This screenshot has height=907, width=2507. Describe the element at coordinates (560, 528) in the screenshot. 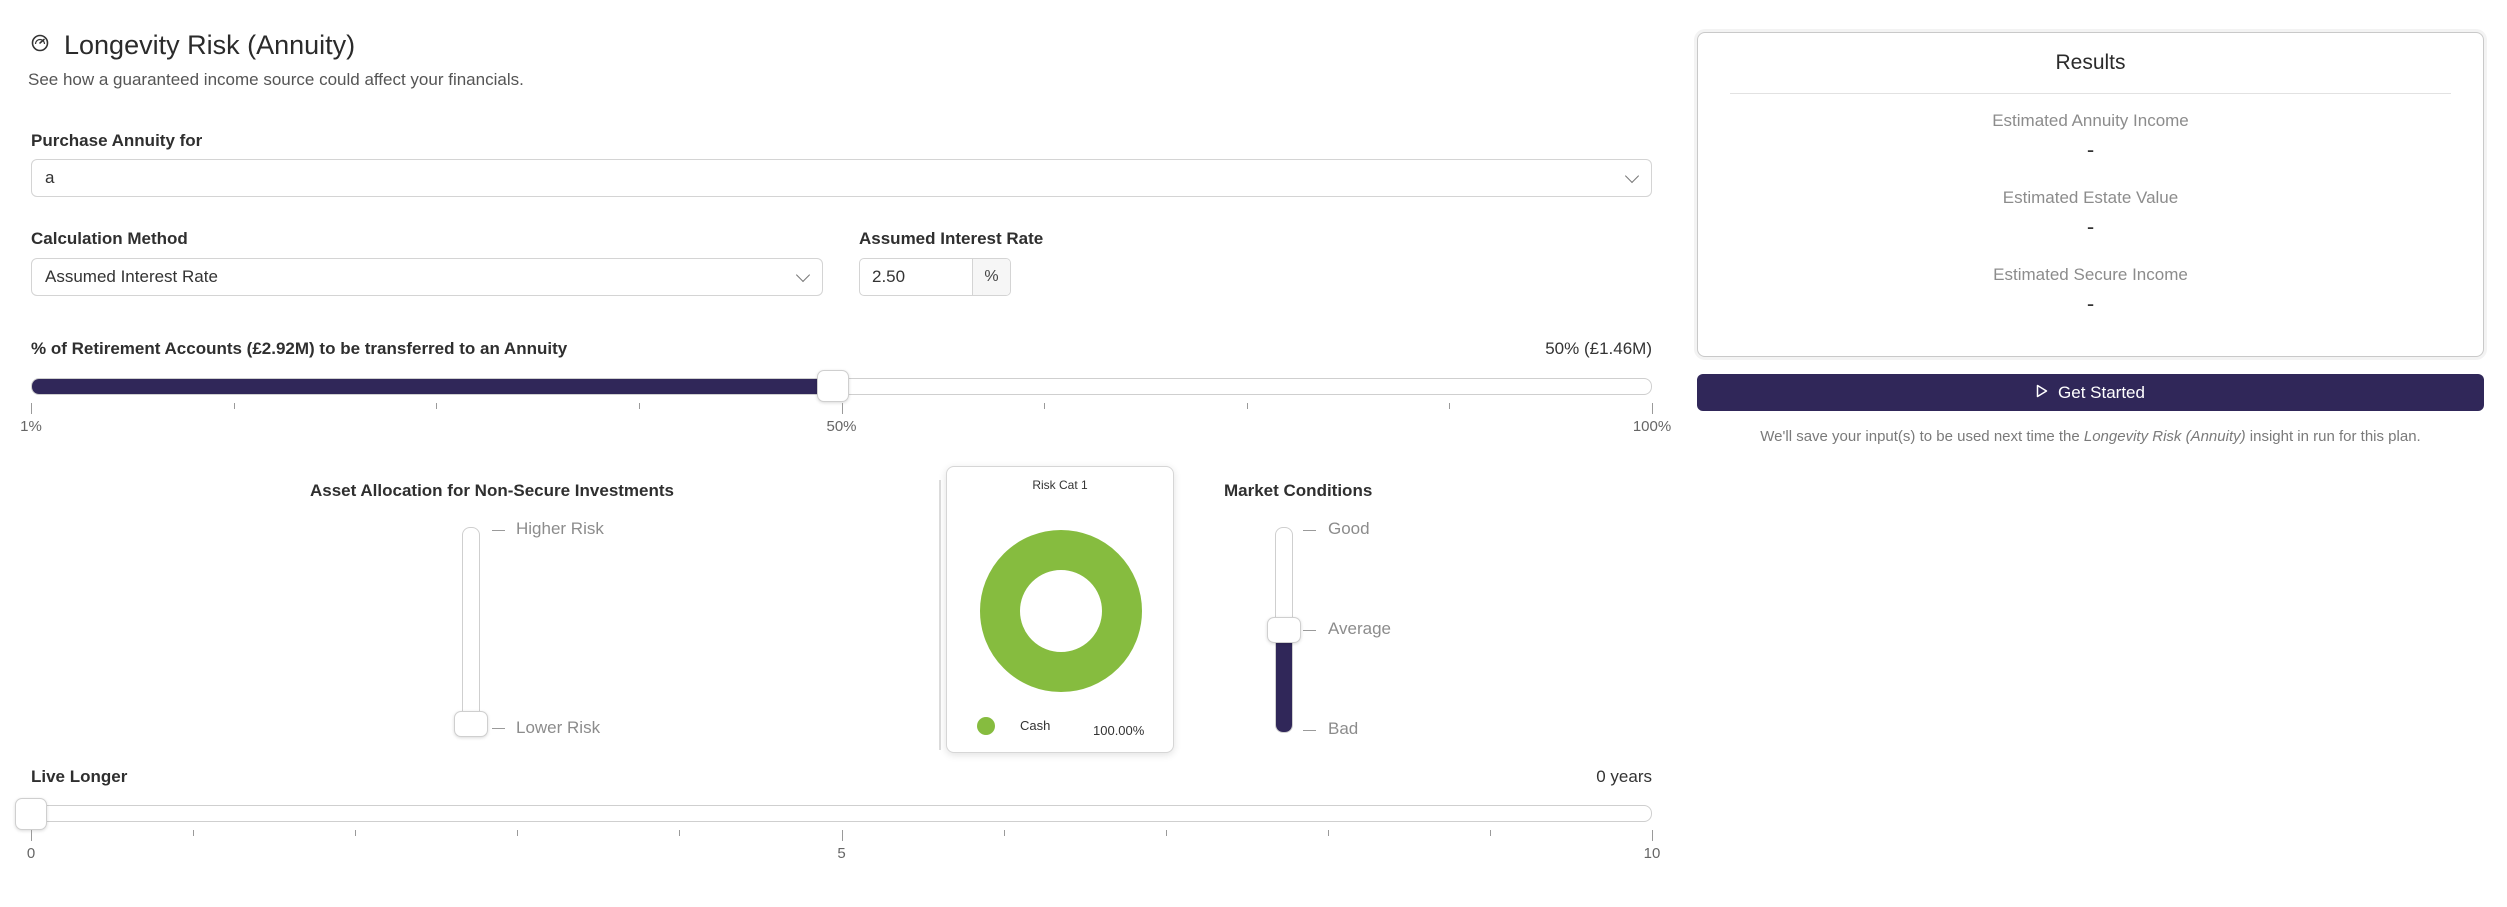

I see `higher-risk-label: Higher Risk` at that location.